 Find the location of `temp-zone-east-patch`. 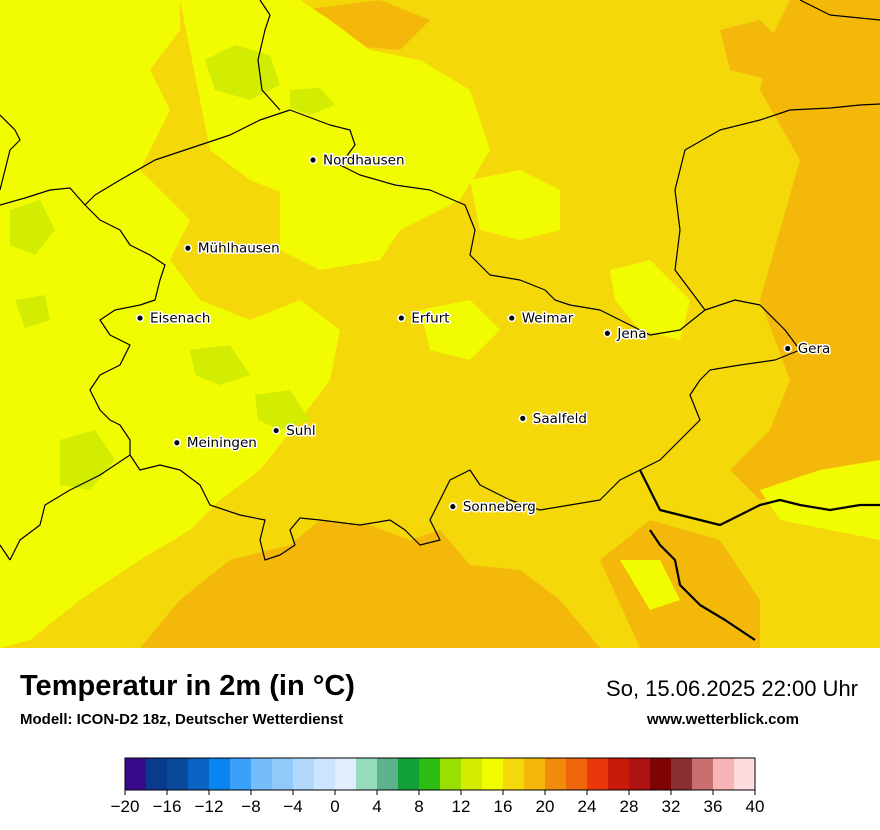

temp-zone-east-patch is located at coordinates (650, 300).